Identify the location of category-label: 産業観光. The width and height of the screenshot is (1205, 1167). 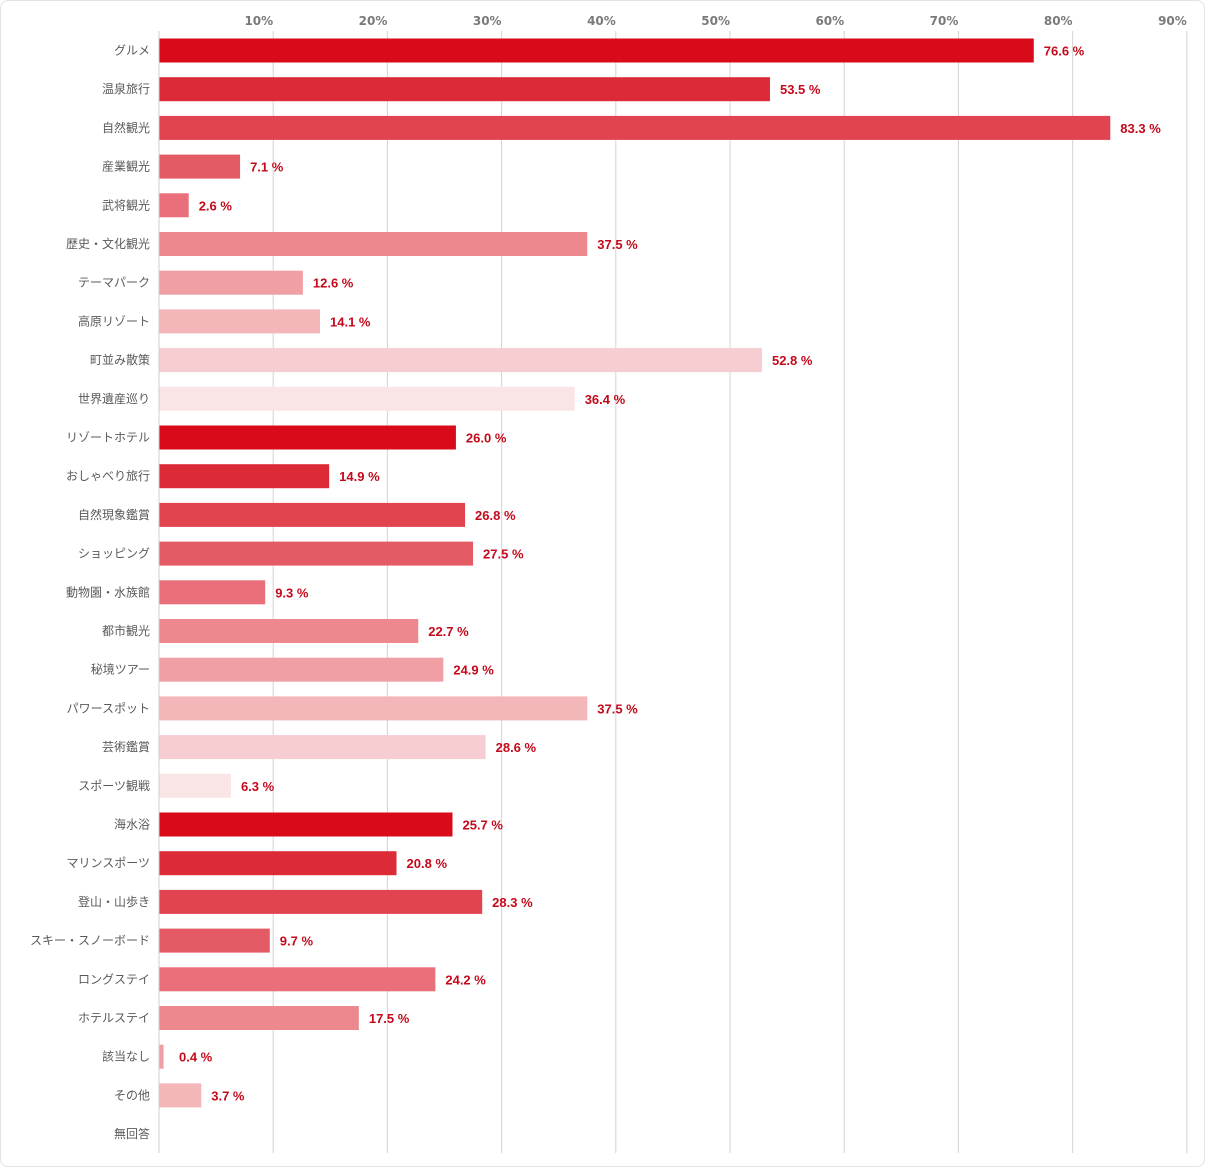
(126, 166).